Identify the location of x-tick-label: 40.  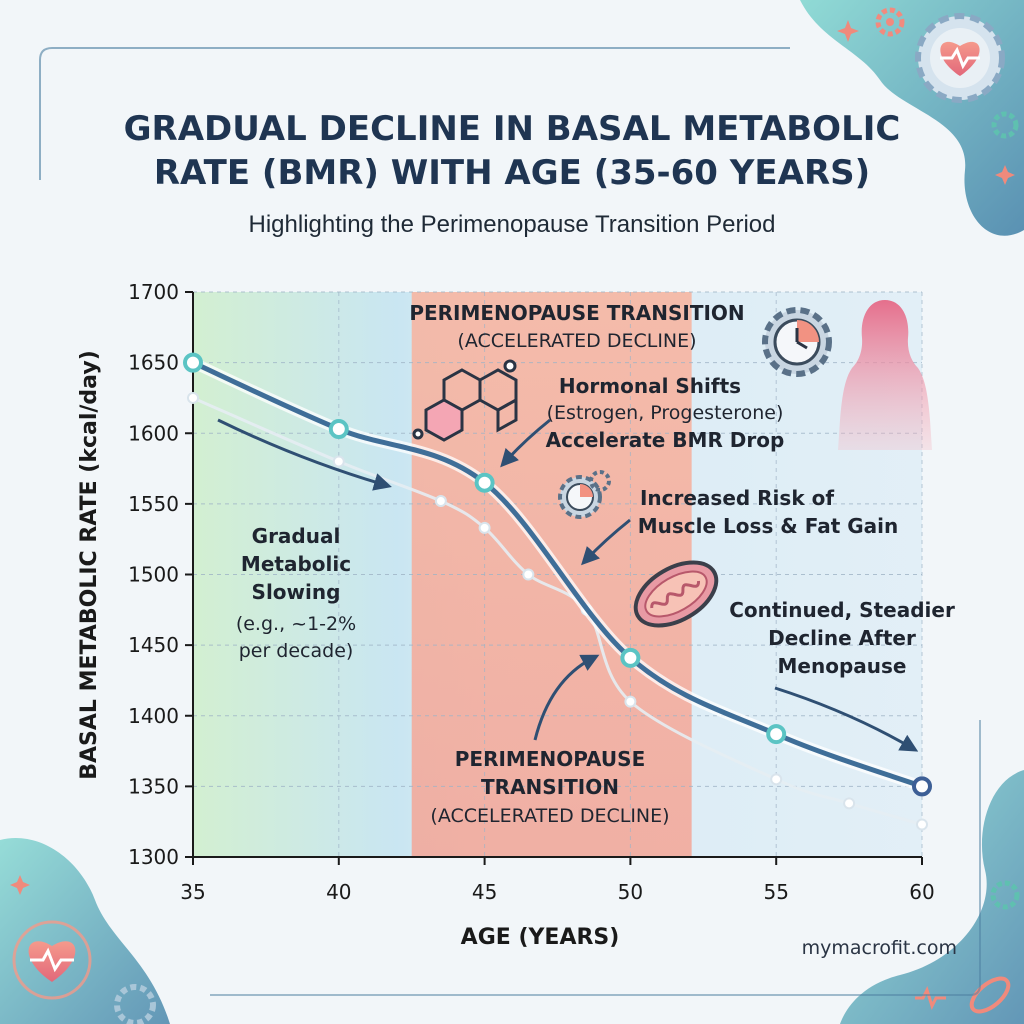
(338, 892).